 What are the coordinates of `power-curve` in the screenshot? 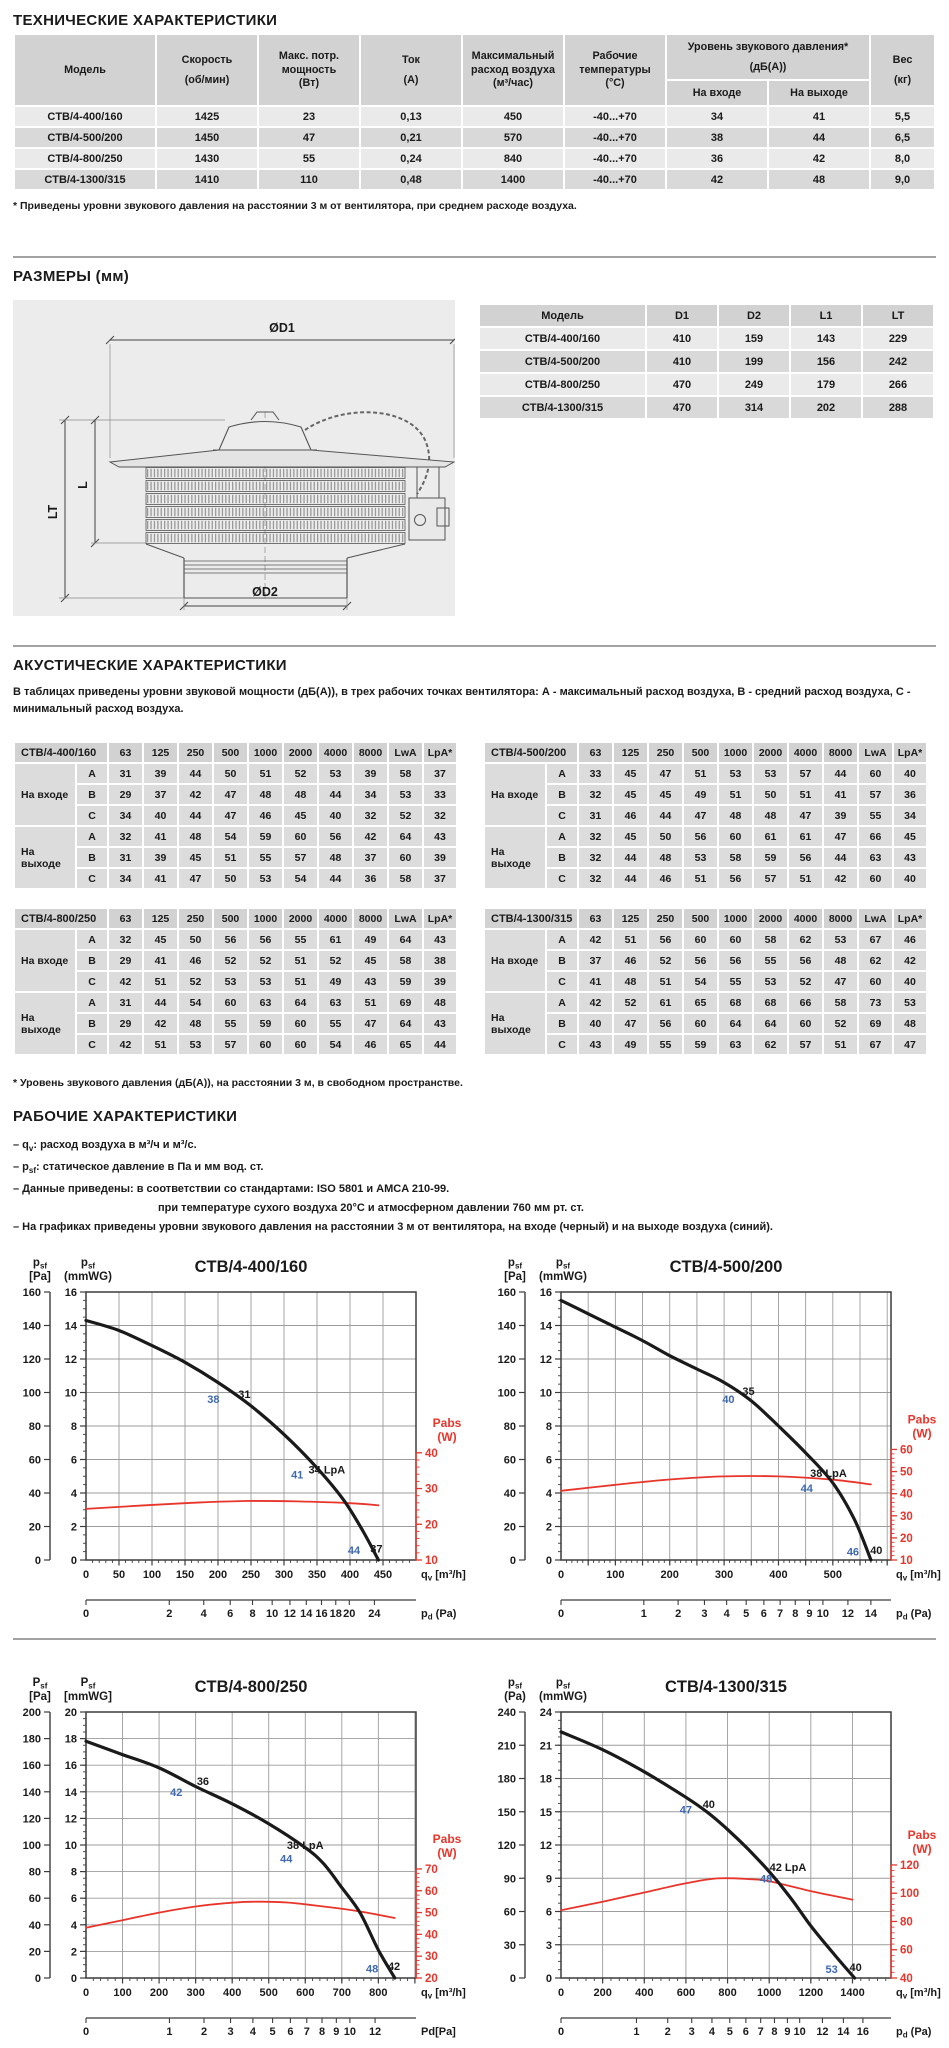 It's located at (232, 1505).